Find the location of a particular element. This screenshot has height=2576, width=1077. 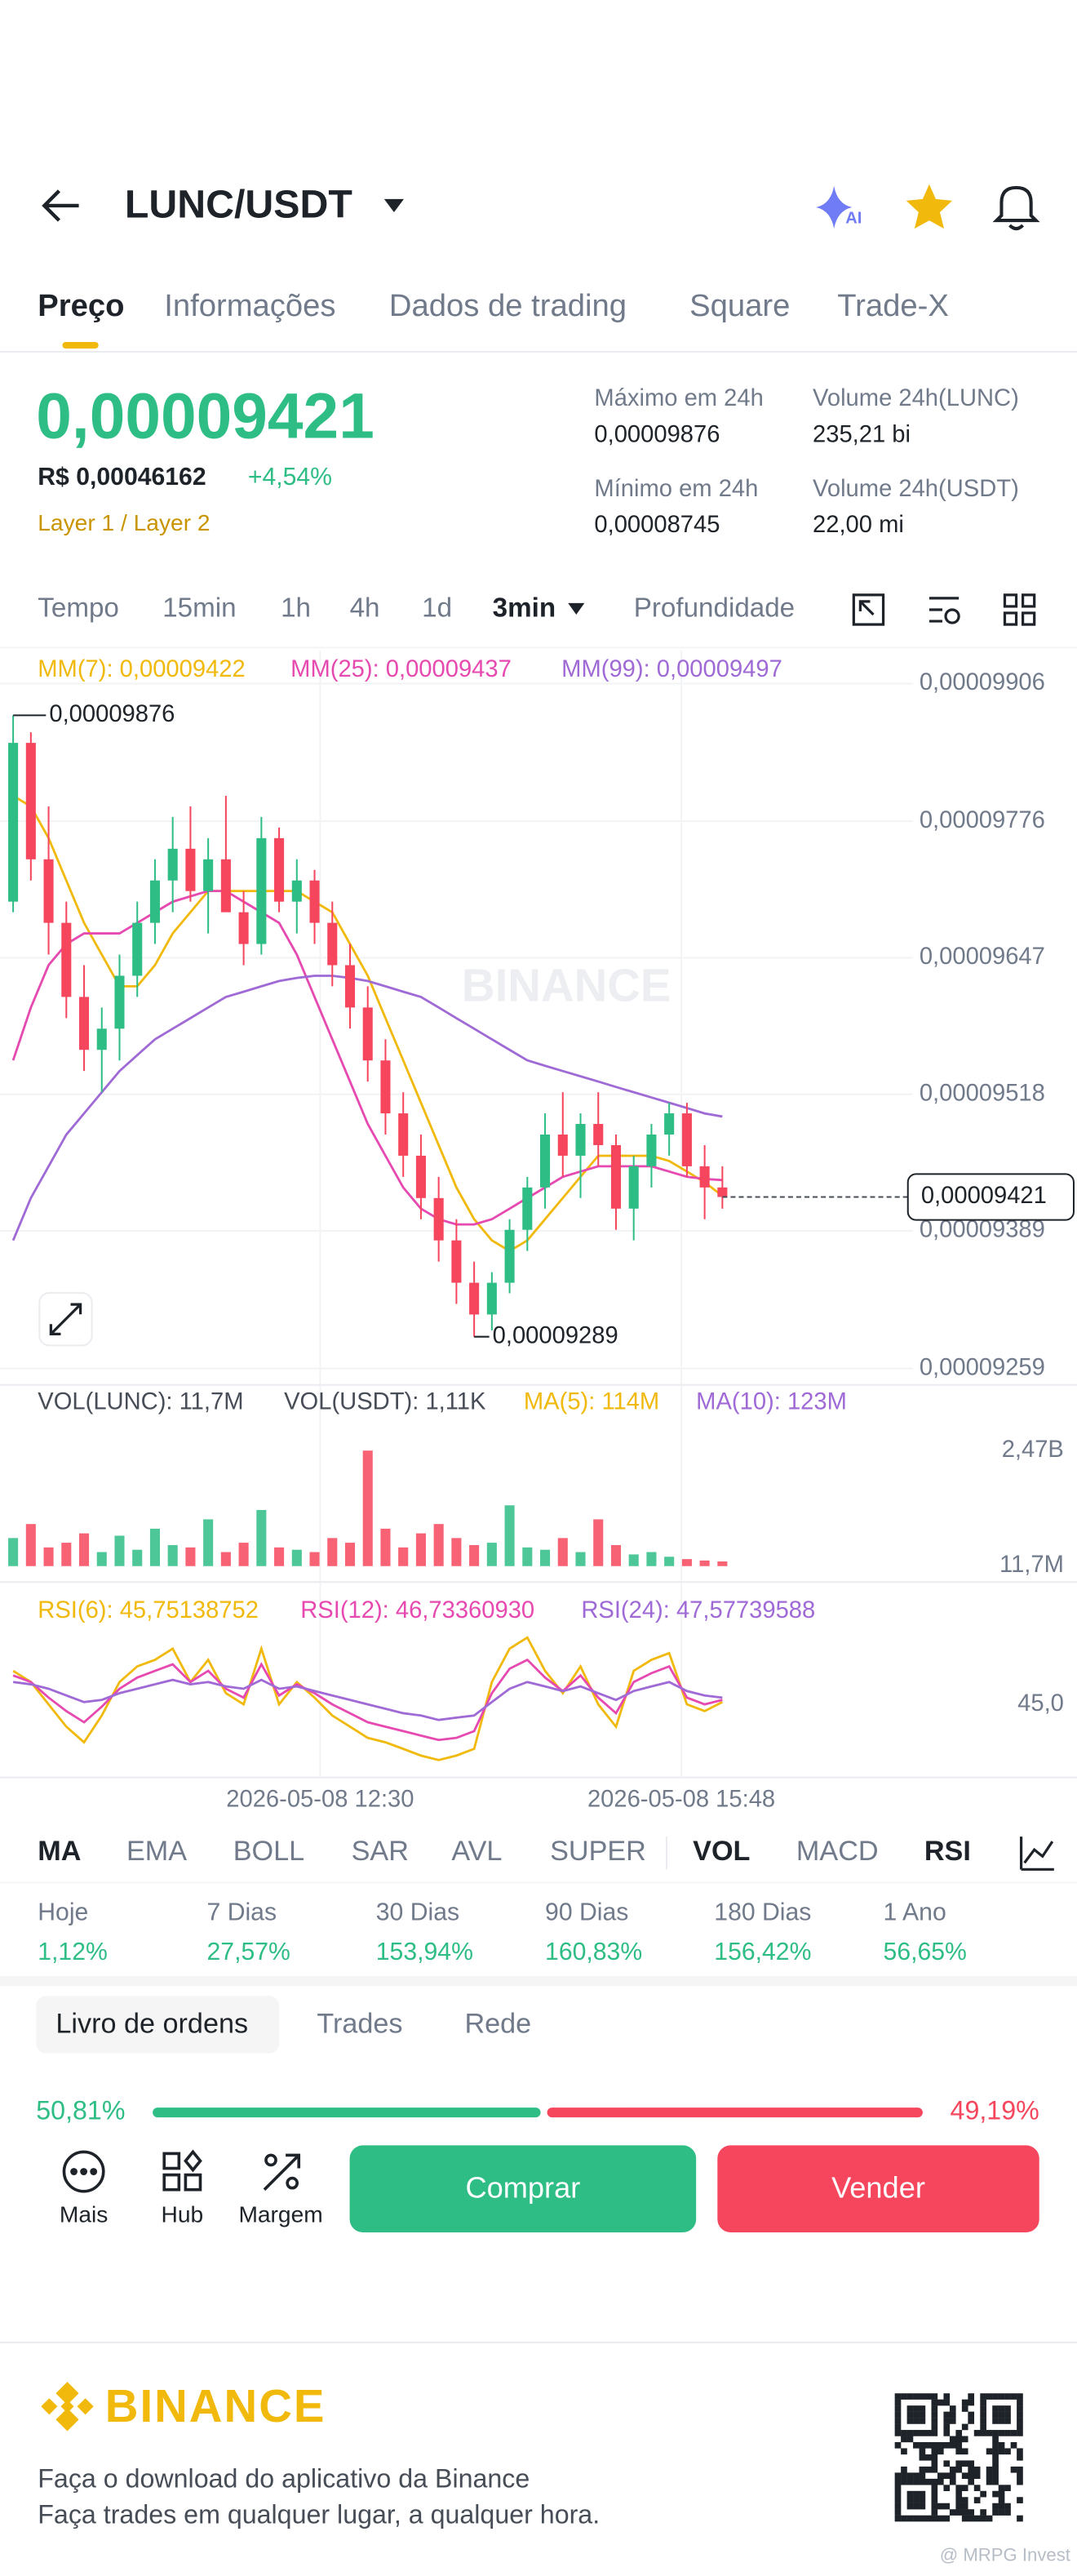

tab: Square is located at coordinates (739, 305).